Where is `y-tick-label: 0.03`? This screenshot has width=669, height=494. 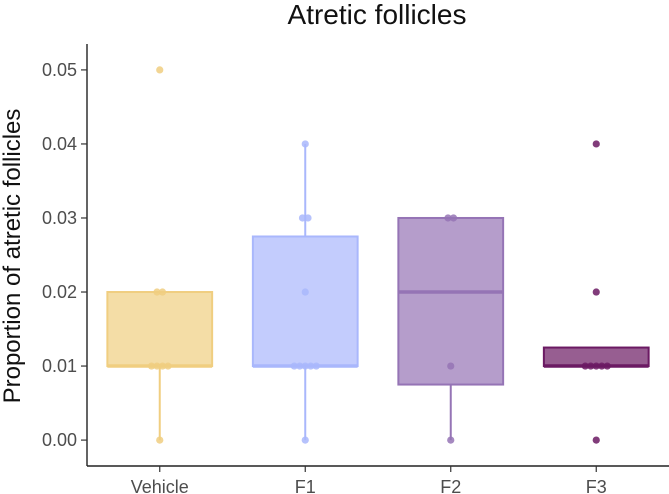
y-tick-label: 0.03 is located at coordinates (59, 218).